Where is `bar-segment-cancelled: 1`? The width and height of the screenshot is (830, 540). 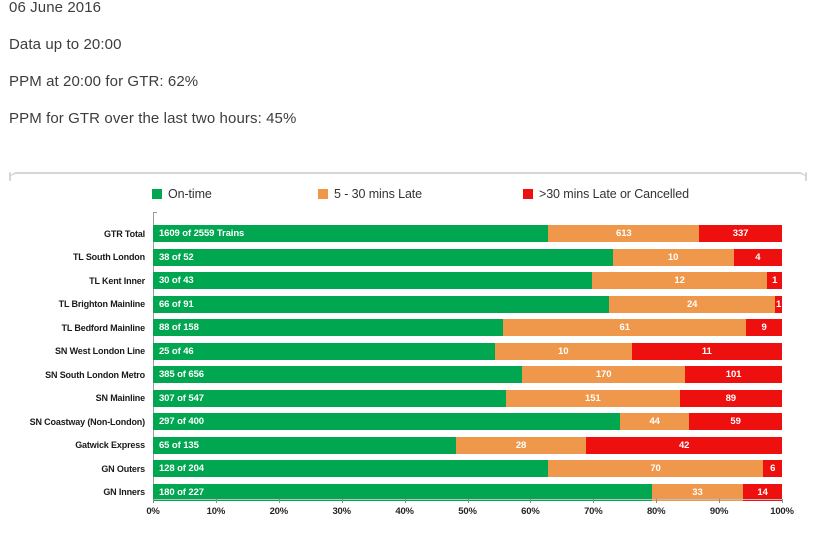 bar-segment-cancelled: 1 is located at coordinates (778, 304).